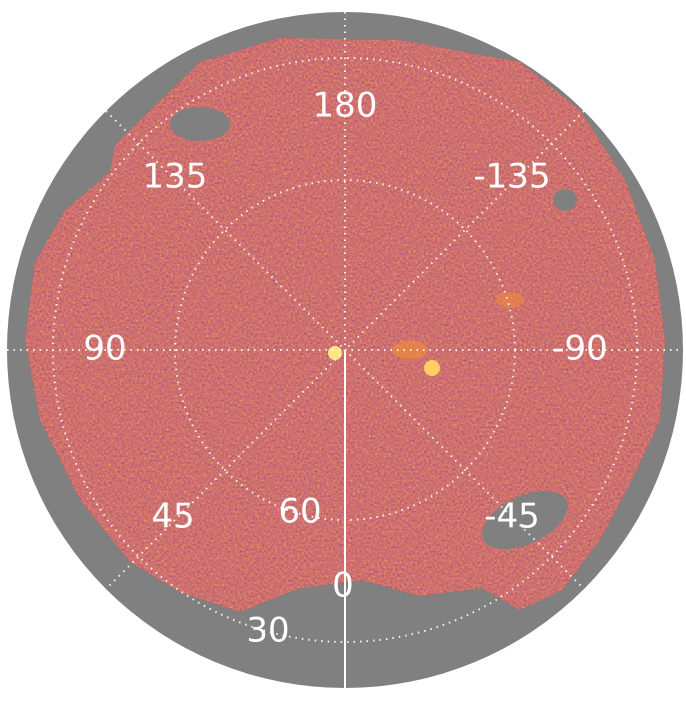  I want to click on bright-region, so click(510, 300).